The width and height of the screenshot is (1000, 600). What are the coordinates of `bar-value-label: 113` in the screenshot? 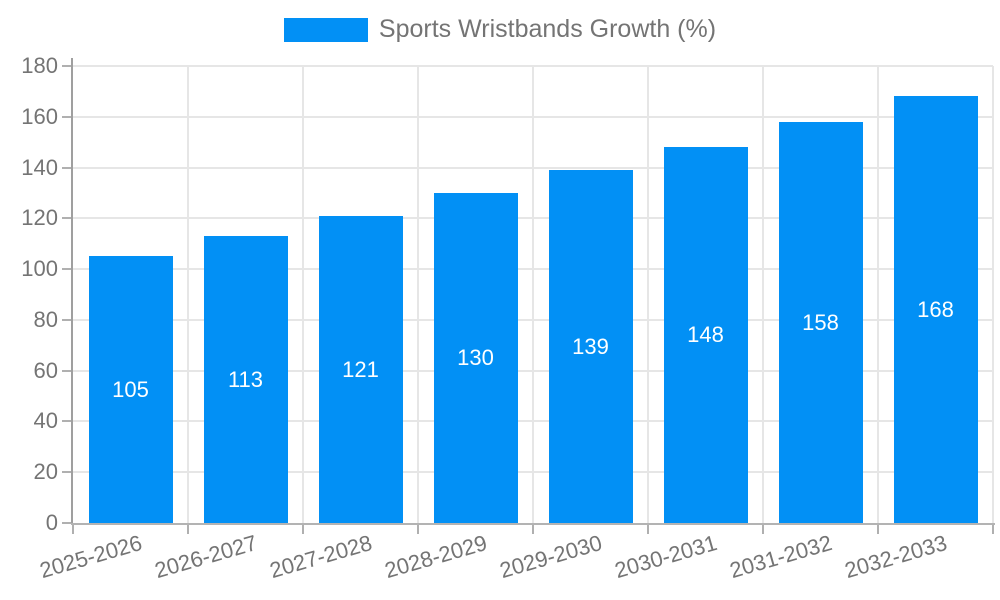 It's located at (245, 379).